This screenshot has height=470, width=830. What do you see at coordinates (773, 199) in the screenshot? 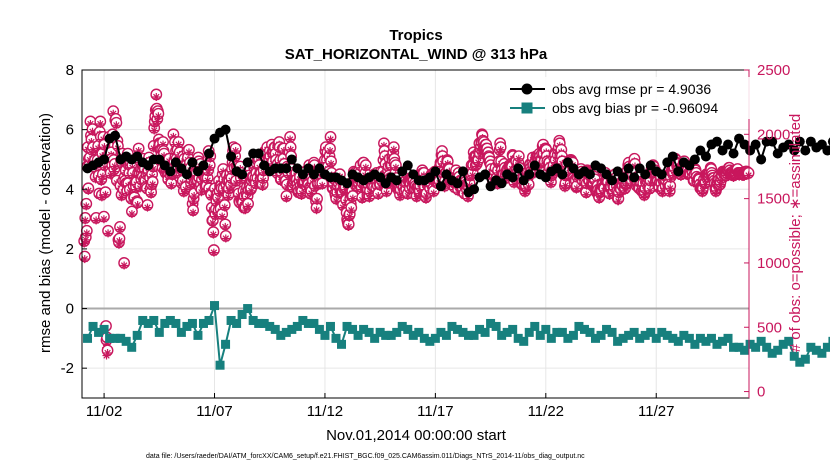
I see `y-tick-label-right: 1500` at bounding box center [773, 199].